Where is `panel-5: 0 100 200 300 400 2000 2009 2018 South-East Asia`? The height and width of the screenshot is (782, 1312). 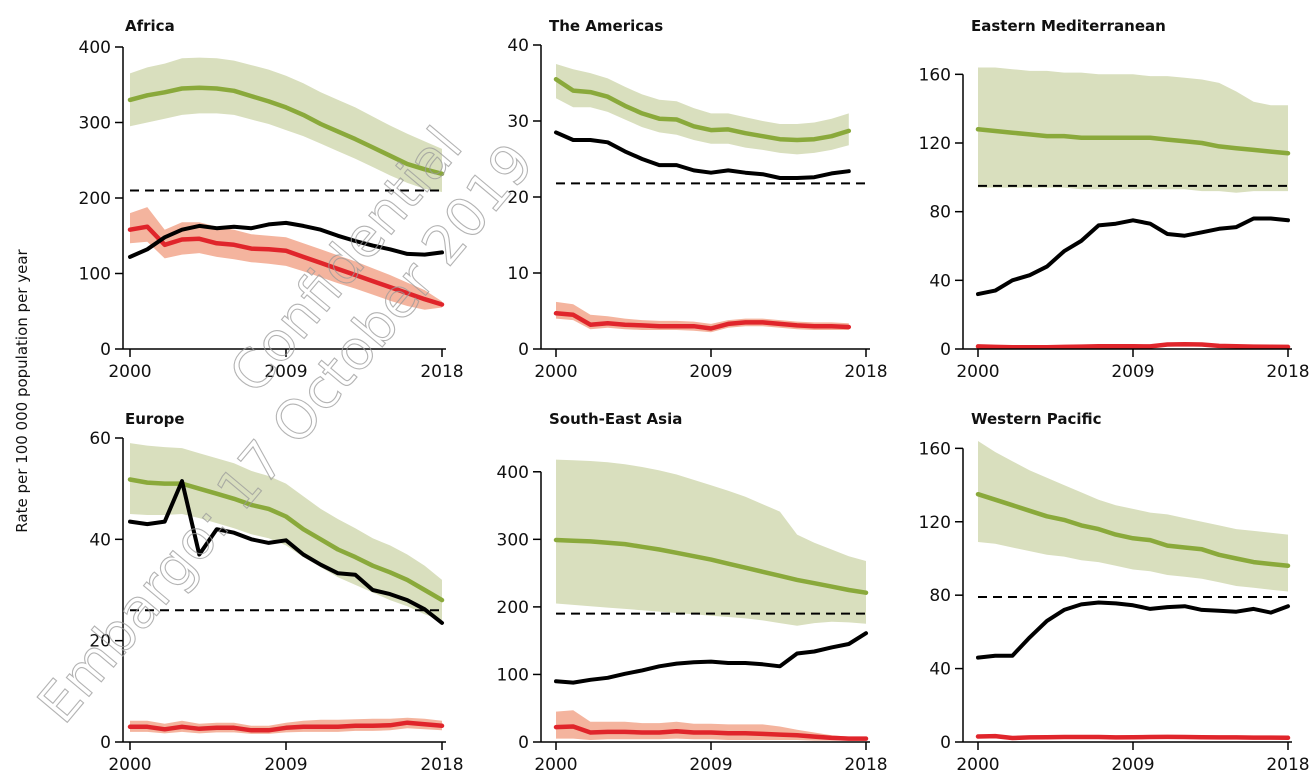
panel-5: 0 100 200 300 400 2000 2009 2018 South-East Asia is located at coordinates (692, 592).